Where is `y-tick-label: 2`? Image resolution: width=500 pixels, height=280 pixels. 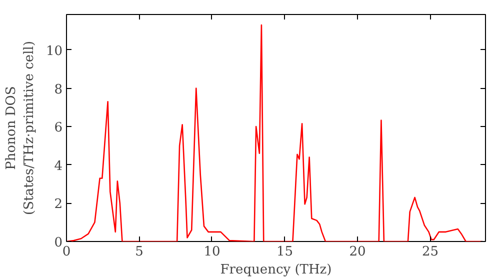 y-tick-label: 2 is located at coordinates (58, 204).